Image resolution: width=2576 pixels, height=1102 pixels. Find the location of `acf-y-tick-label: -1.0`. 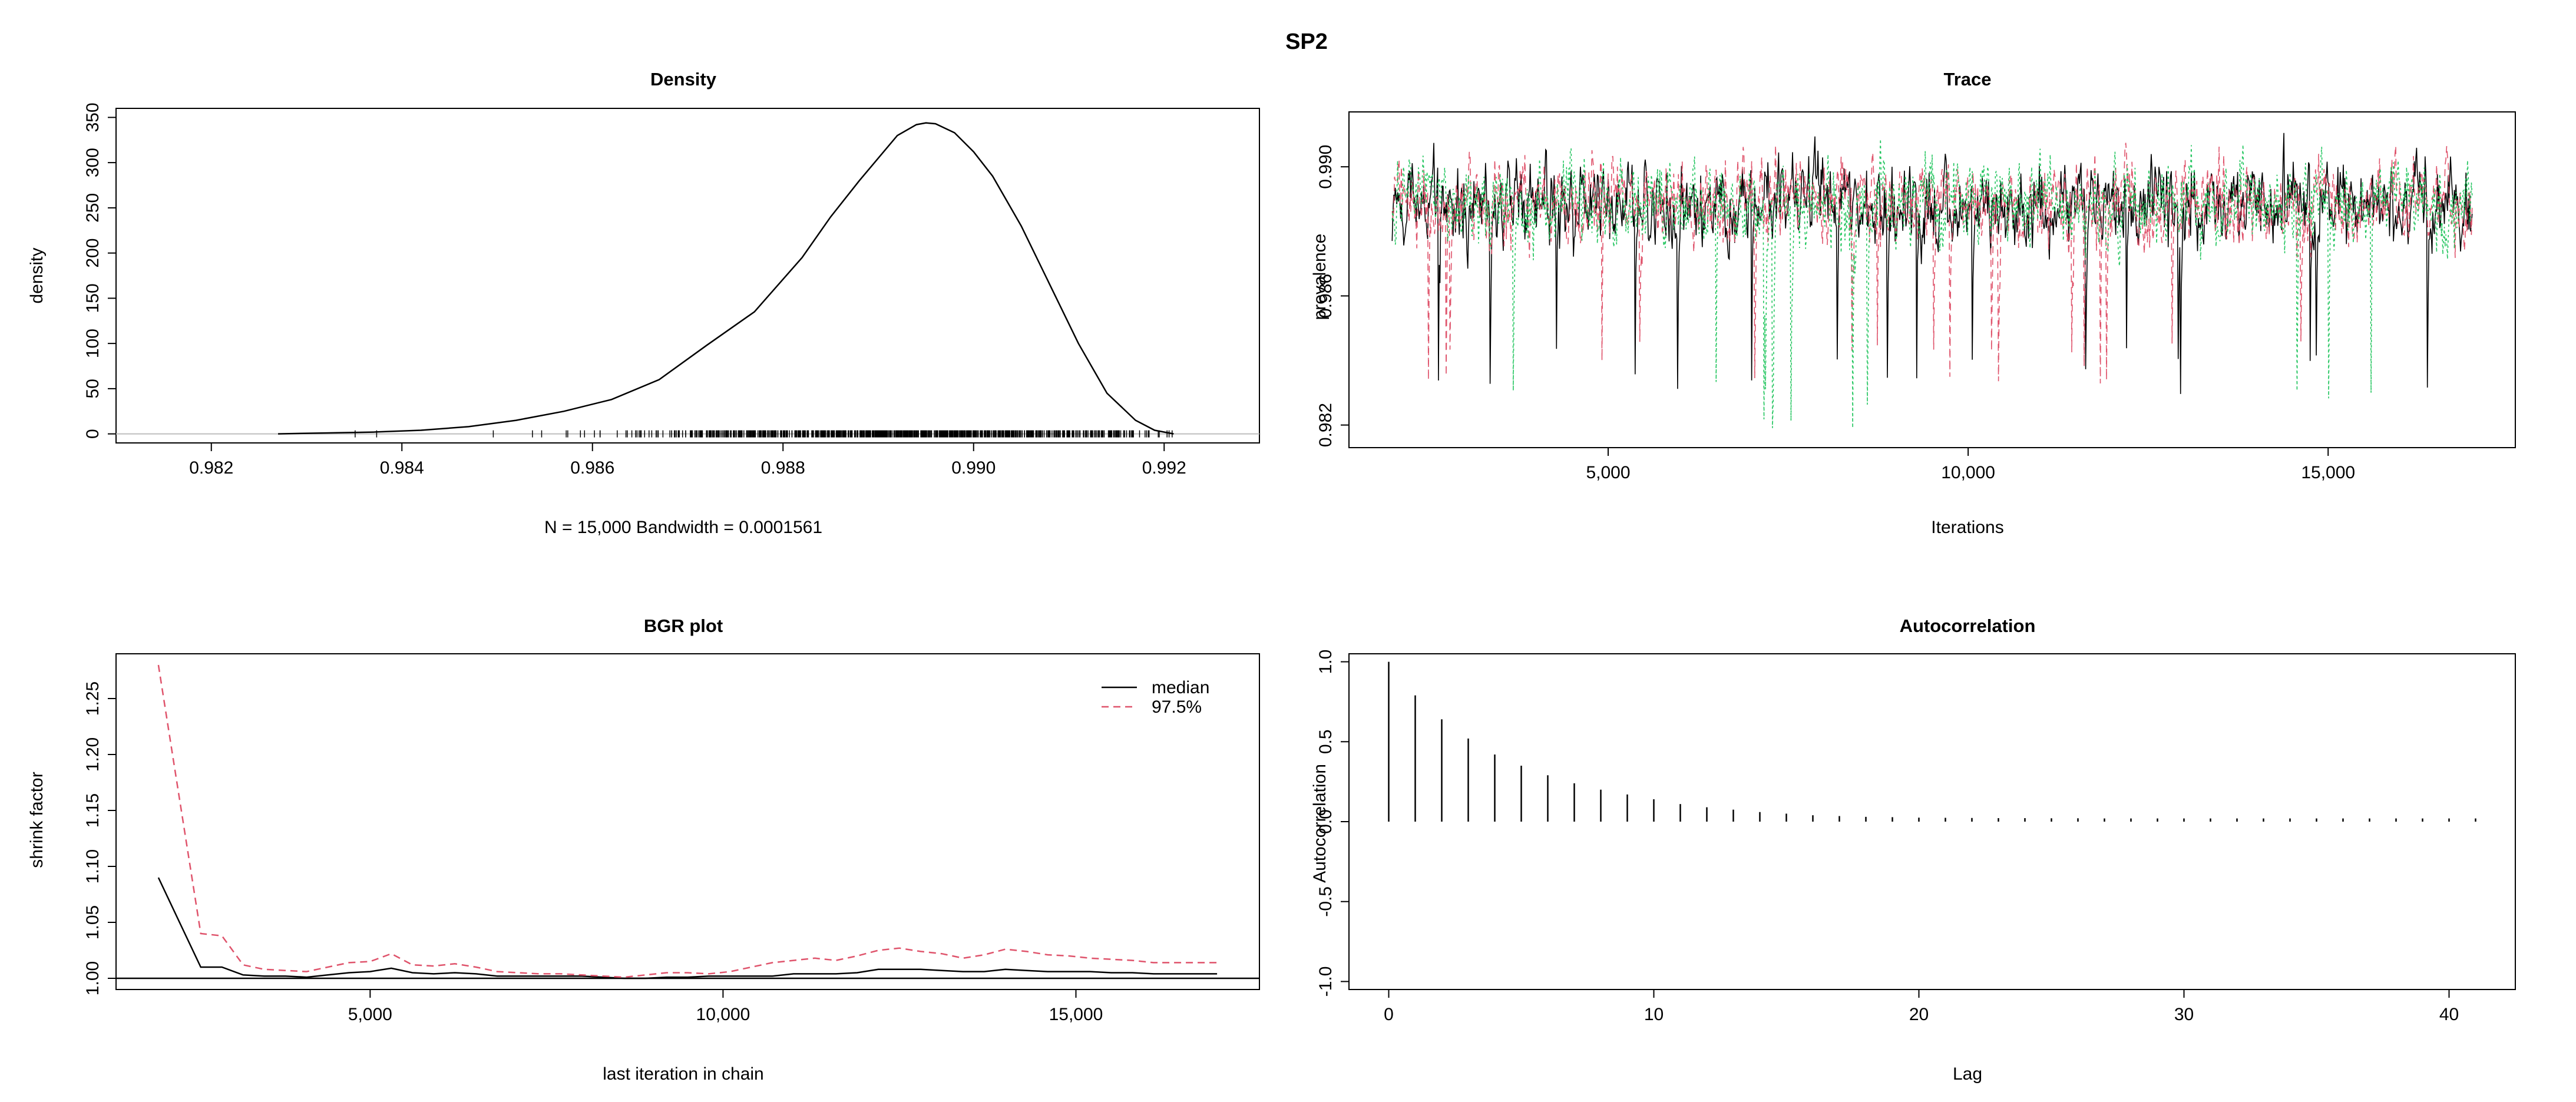

acf-y-tick-label: -1.0 is located at coordinates (1325, 982).